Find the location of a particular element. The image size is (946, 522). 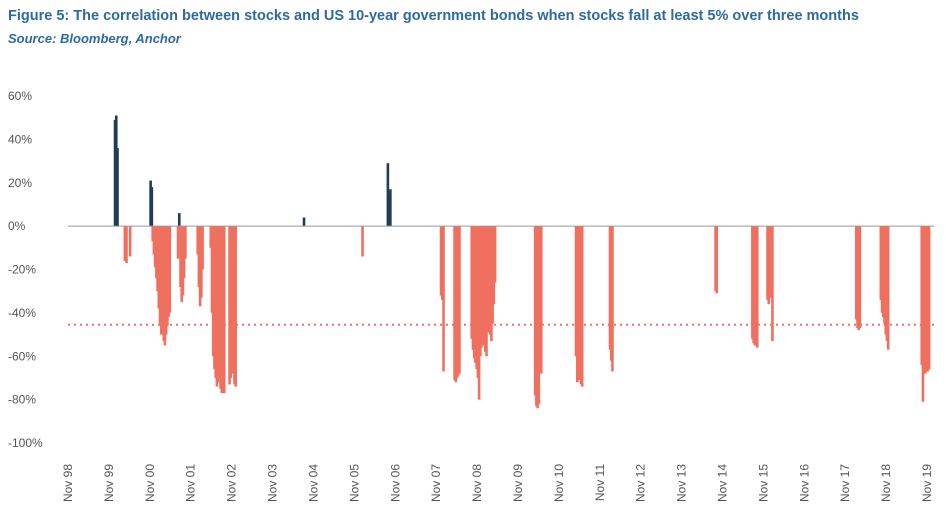

x-tick-label: Nov 04 is located at coordinates (313, 483).